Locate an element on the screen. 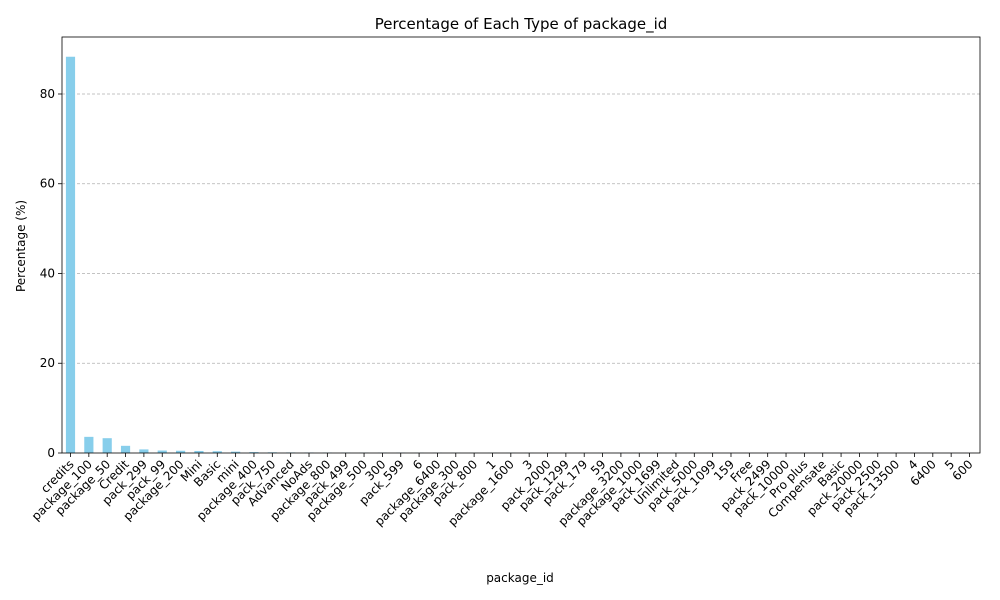 Image resolution: width=1000 pixels, height=600 pixels. y-axis: 0 20 40 60 80 is located at coordinates (51, 273).